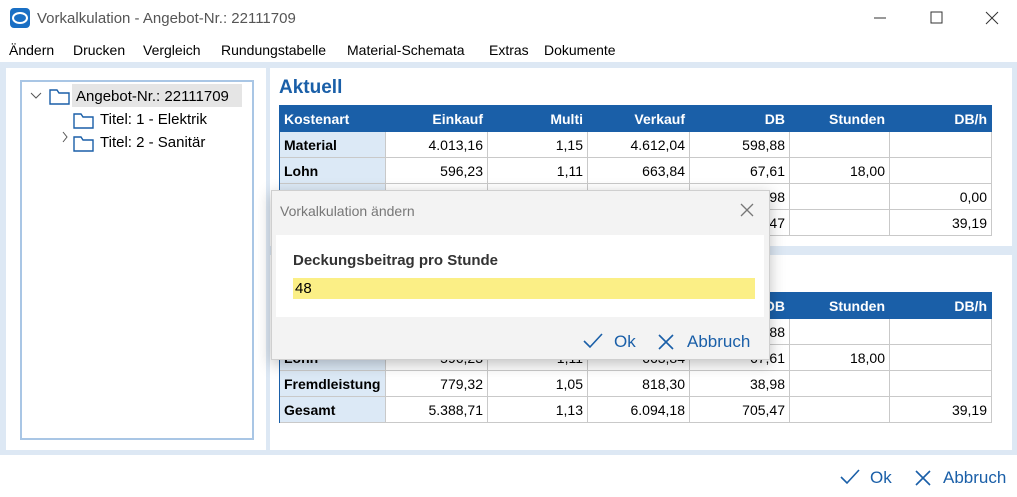 Image resolution: width=1017 pixels, height=497 pixels. Describe the element at coordinates (333, 410) in the screenshot. I see `table-cell: Gesamt` at that location.